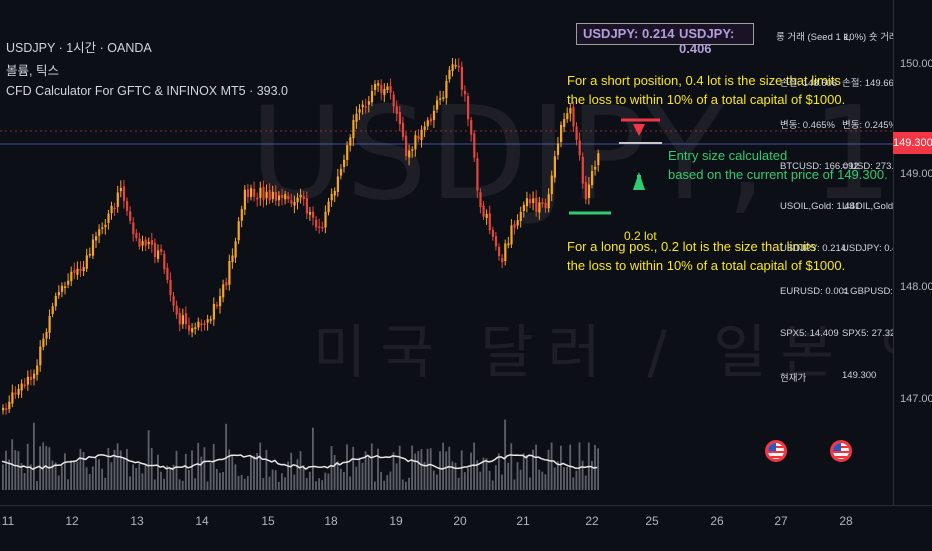  Describe the element at coordinates (912, 252) in the screenshot. I see `price-axis: 150.000 149.000 148.000 147.000` at that location.